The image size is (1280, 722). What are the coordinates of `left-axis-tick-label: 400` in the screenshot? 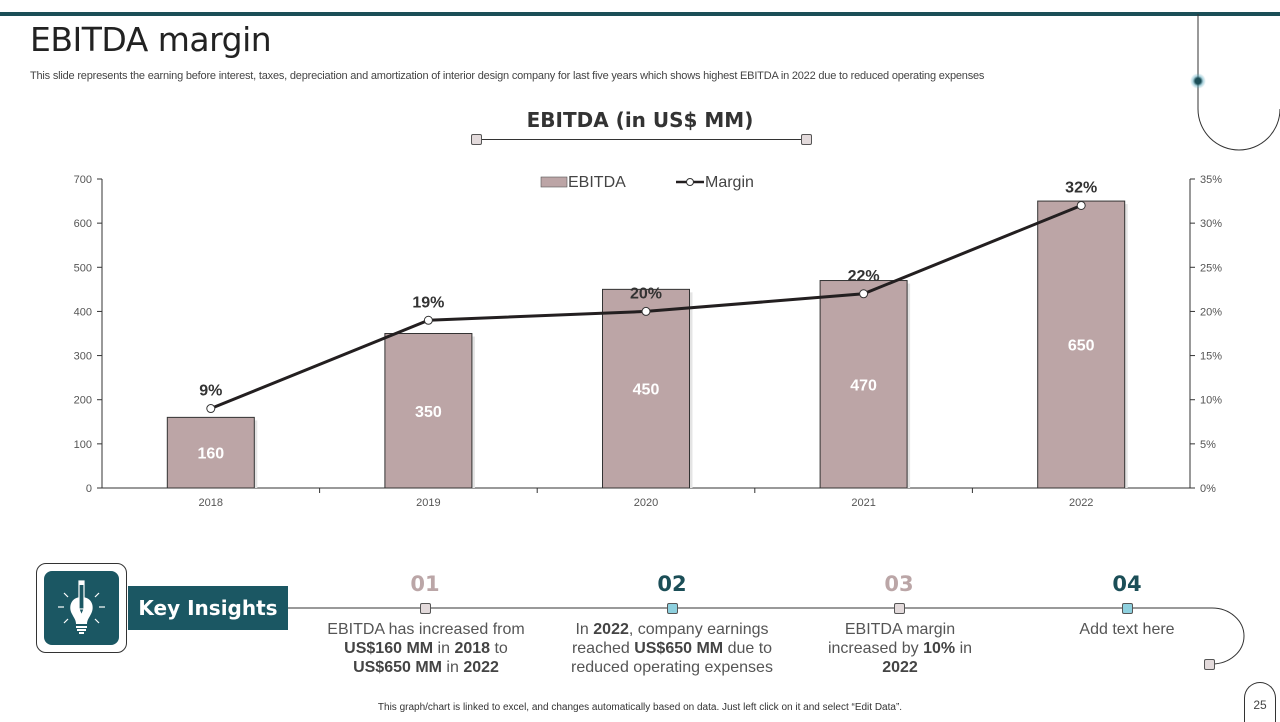 It's located at (83, 312).